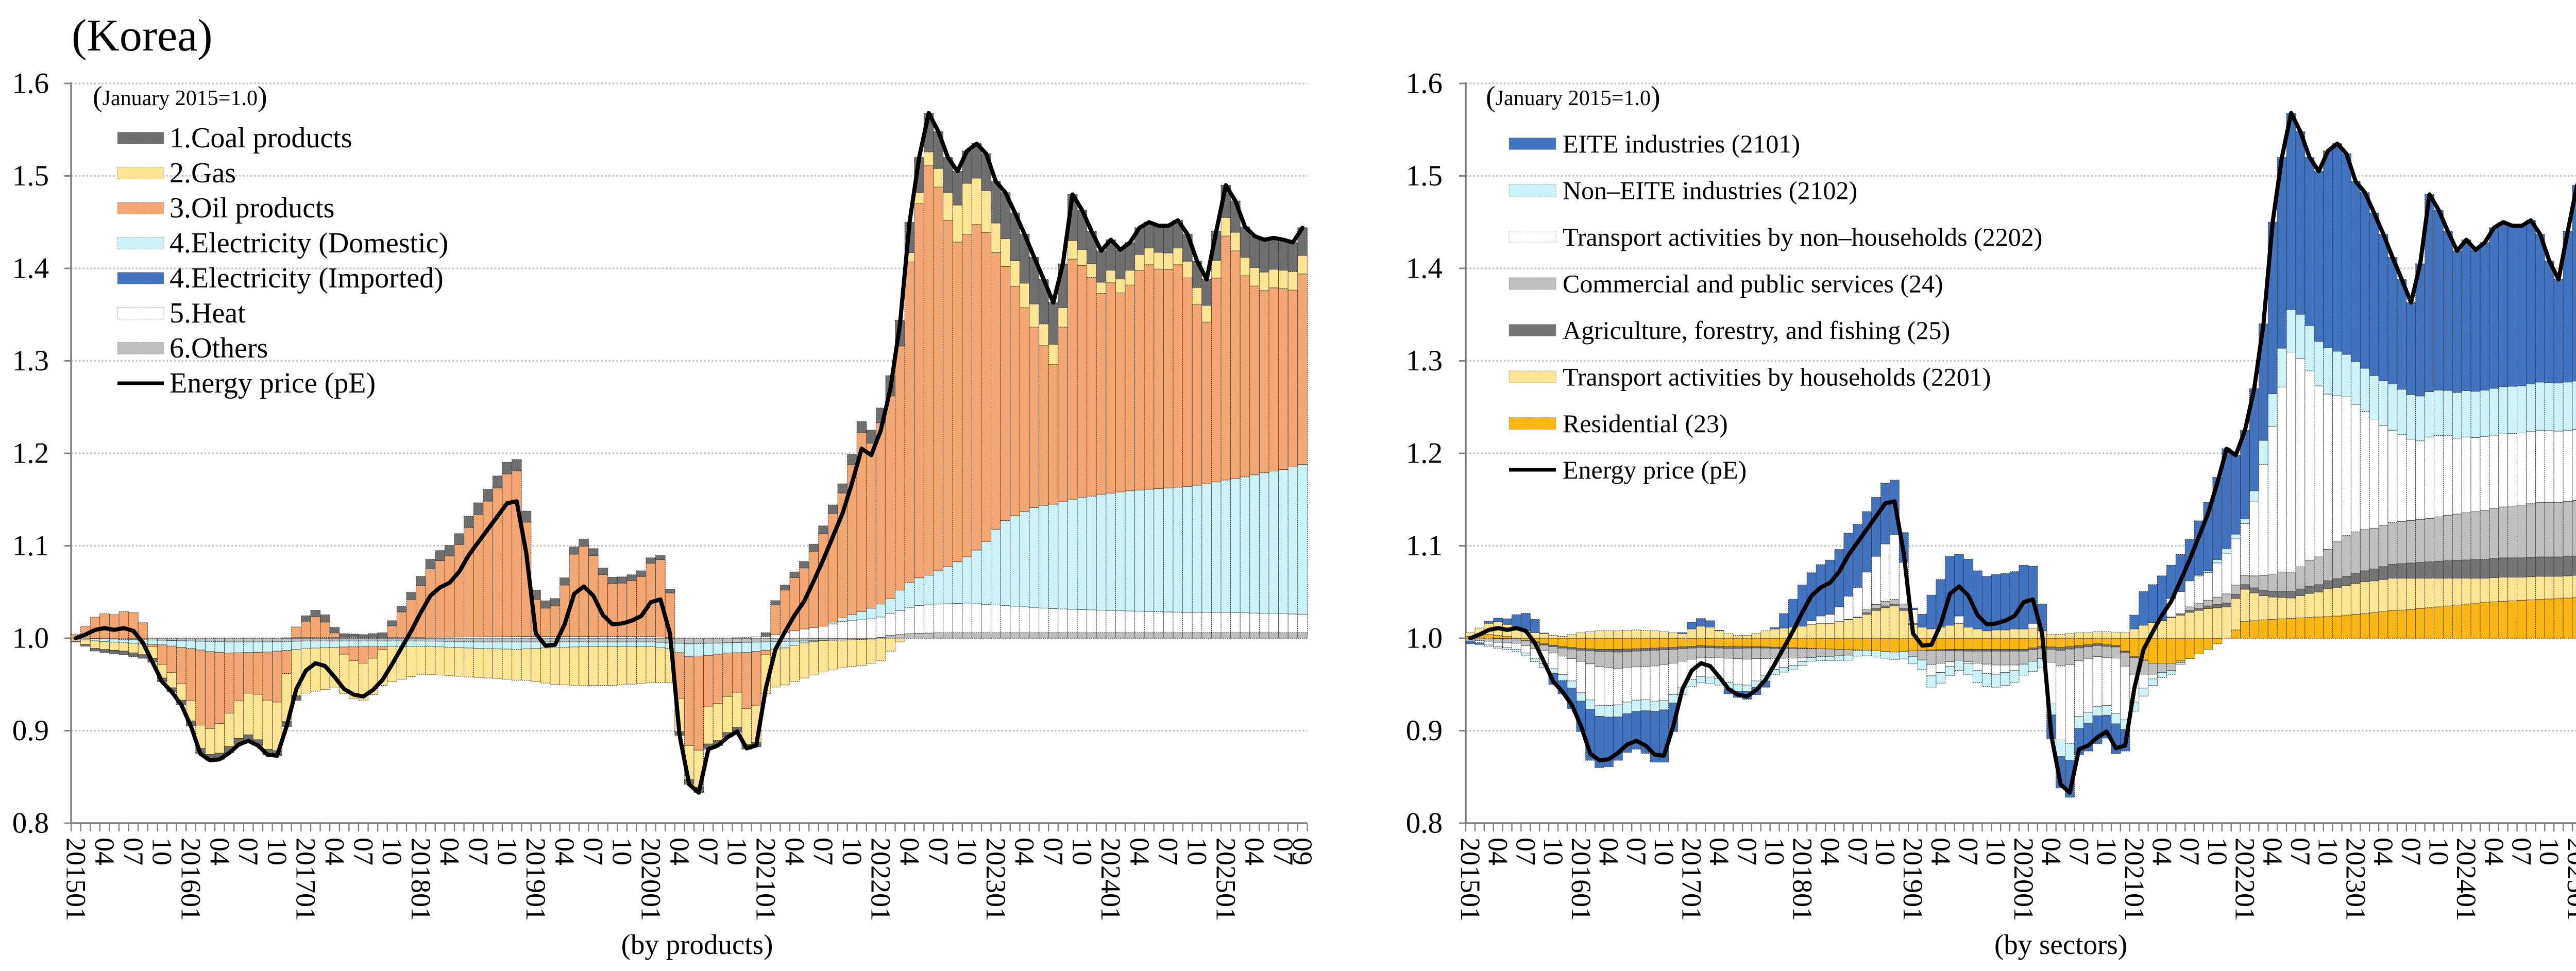 This screenshot has height=971, width=2576. Describe the element at coordinates (1645, 423) in the screenshot. I see `svg-text: Residential (23)` at that location.